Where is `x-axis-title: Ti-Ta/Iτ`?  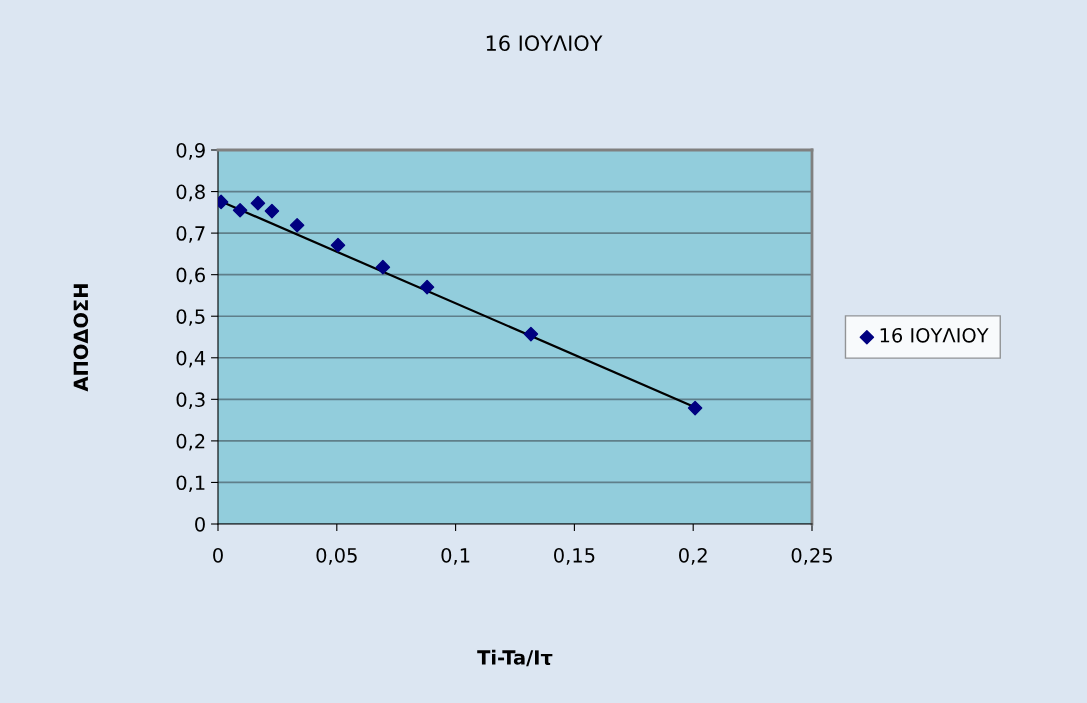 x-axis-title: Ti-Ta/Iτ is located at coordinates (515, 658).